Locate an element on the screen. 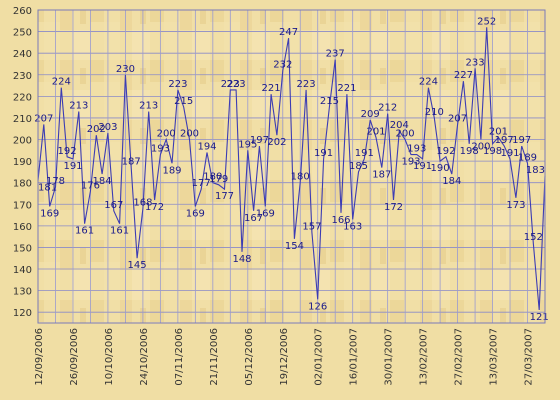 Image resolution: width=560 pixels, height=400 pixels. data-label: 121 is located at coordinates (539, 317).